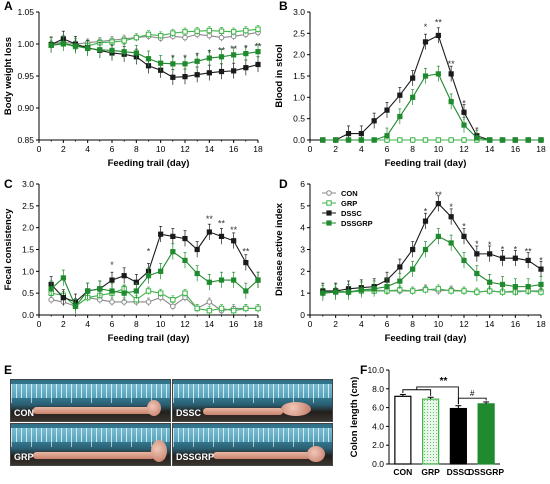 This screenshot has width=550, height=484. Describe the element at coordinates (283, 6) in the screenshot. I see `panel-letter: B` at that location.